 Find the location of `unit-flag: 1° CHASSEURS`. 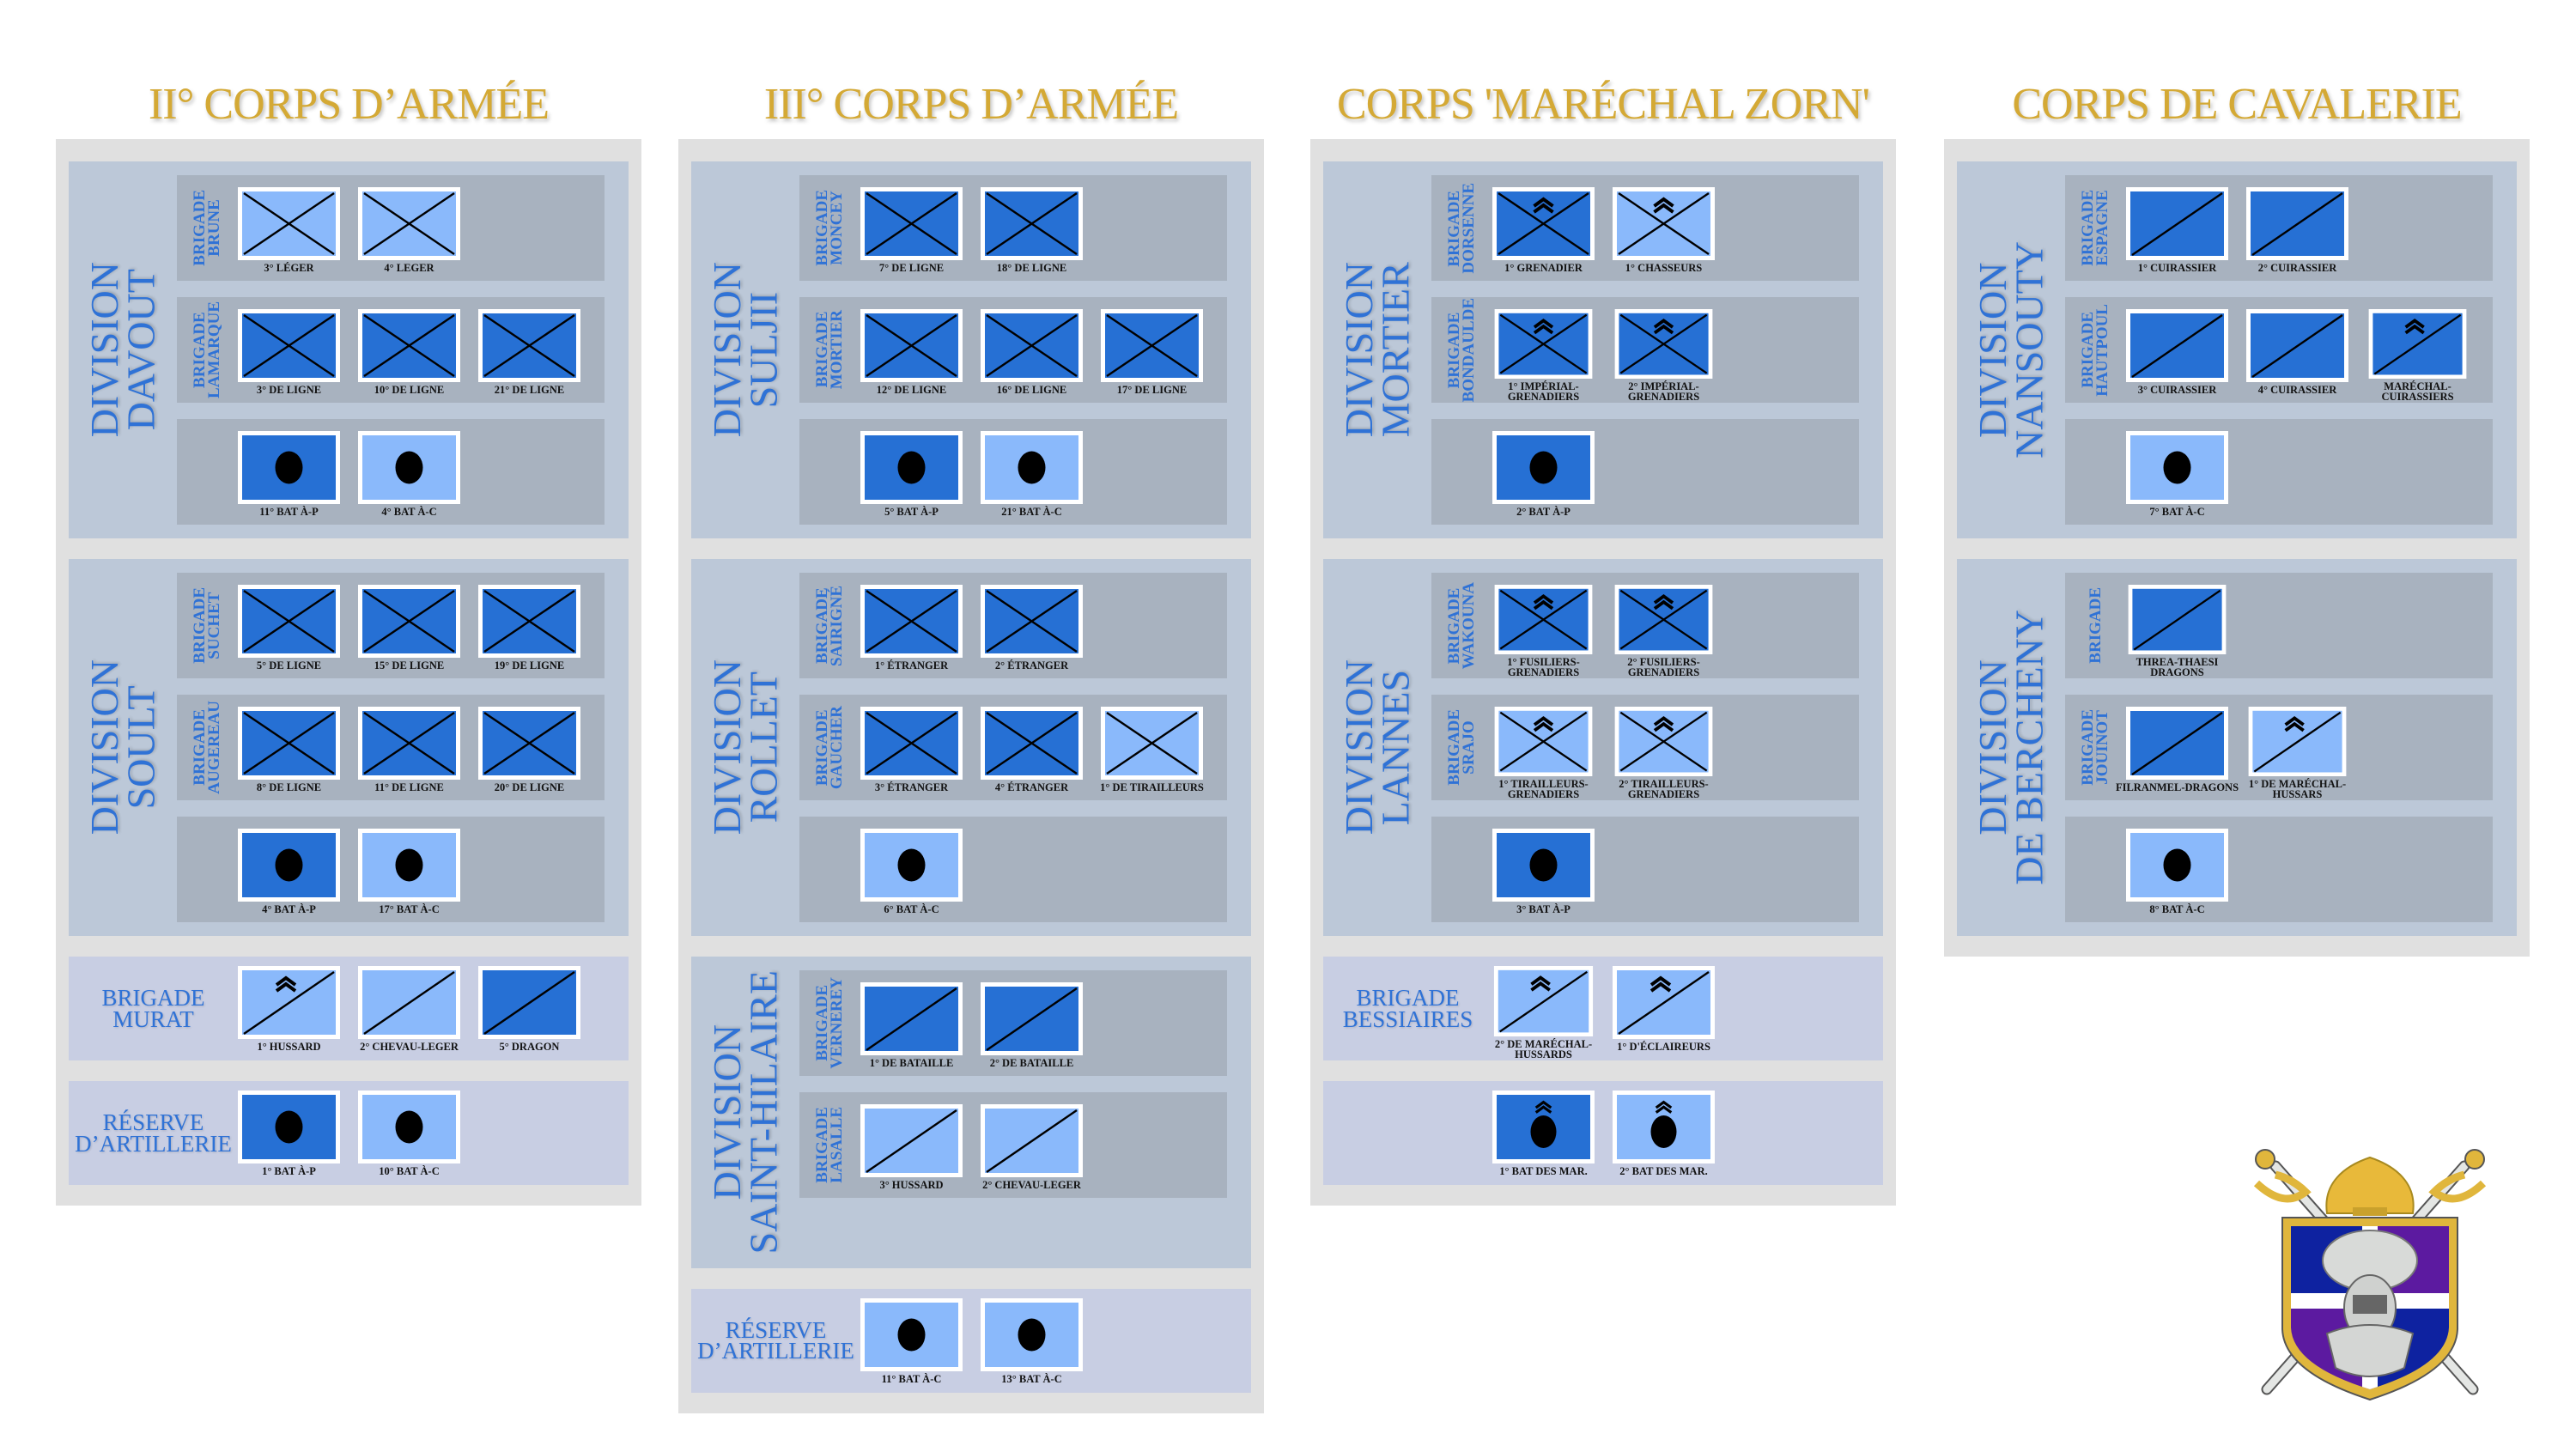

unit-flag: 1° CHASSEURS is located at coordinates (1664, 234).